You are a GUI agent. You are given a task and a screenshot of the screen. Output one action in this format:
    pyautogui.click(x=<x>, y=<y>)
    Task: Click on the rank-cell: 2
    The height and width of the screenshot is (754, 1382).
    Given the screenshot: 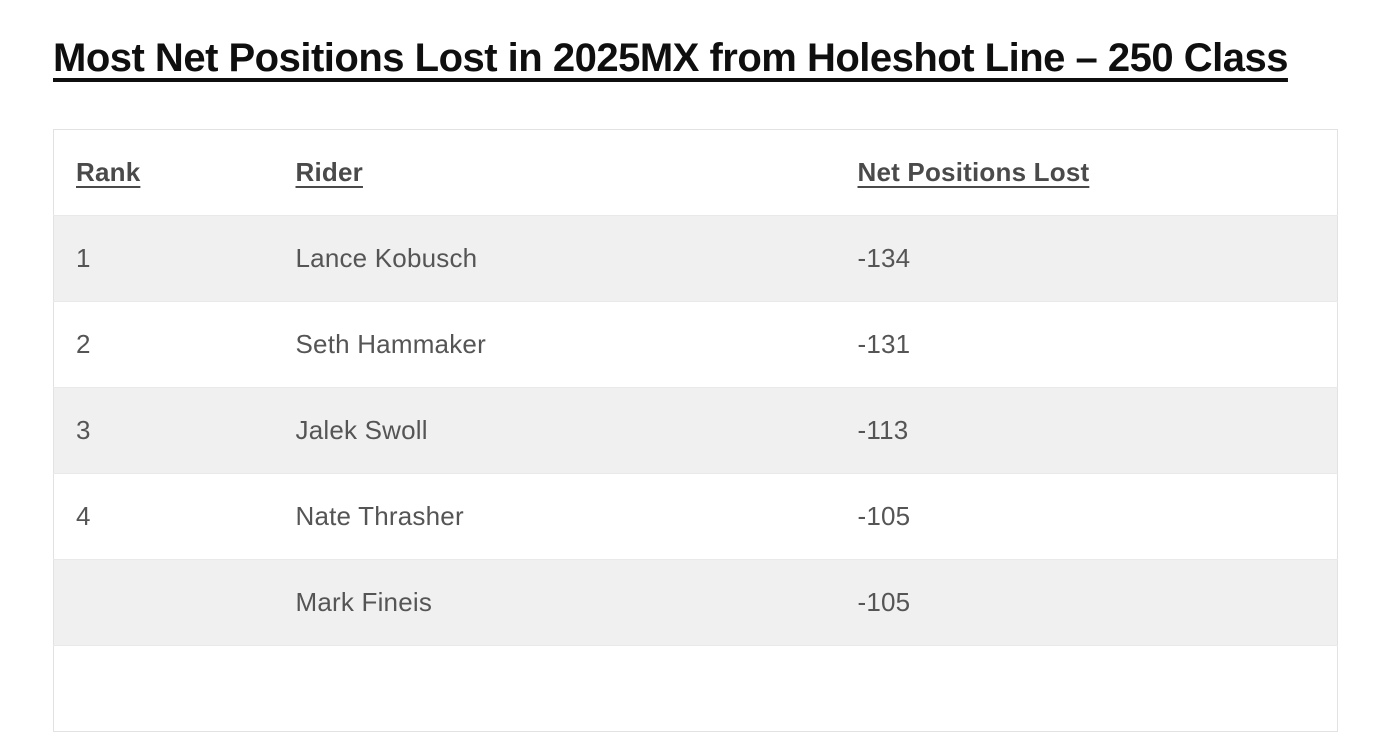 What is the action you would take?
    pyautogui.click(x=83, y=344)
    